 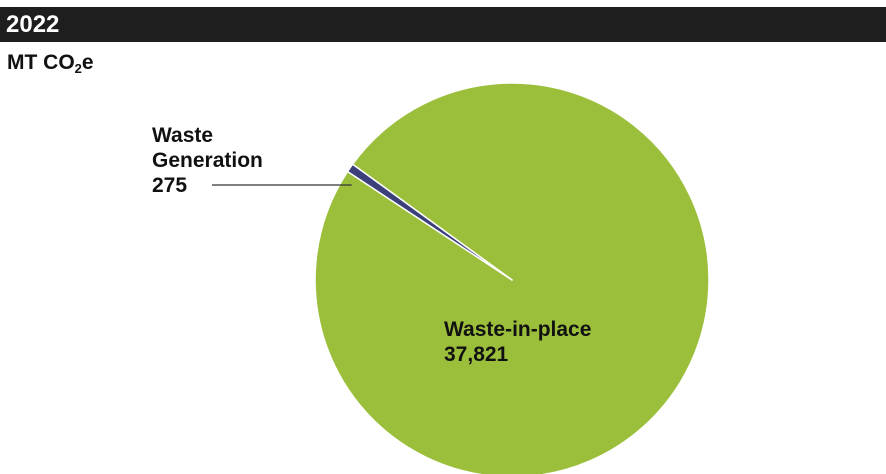 I want to click on unit-label: MT CO2e, so click(x=50, y=66).